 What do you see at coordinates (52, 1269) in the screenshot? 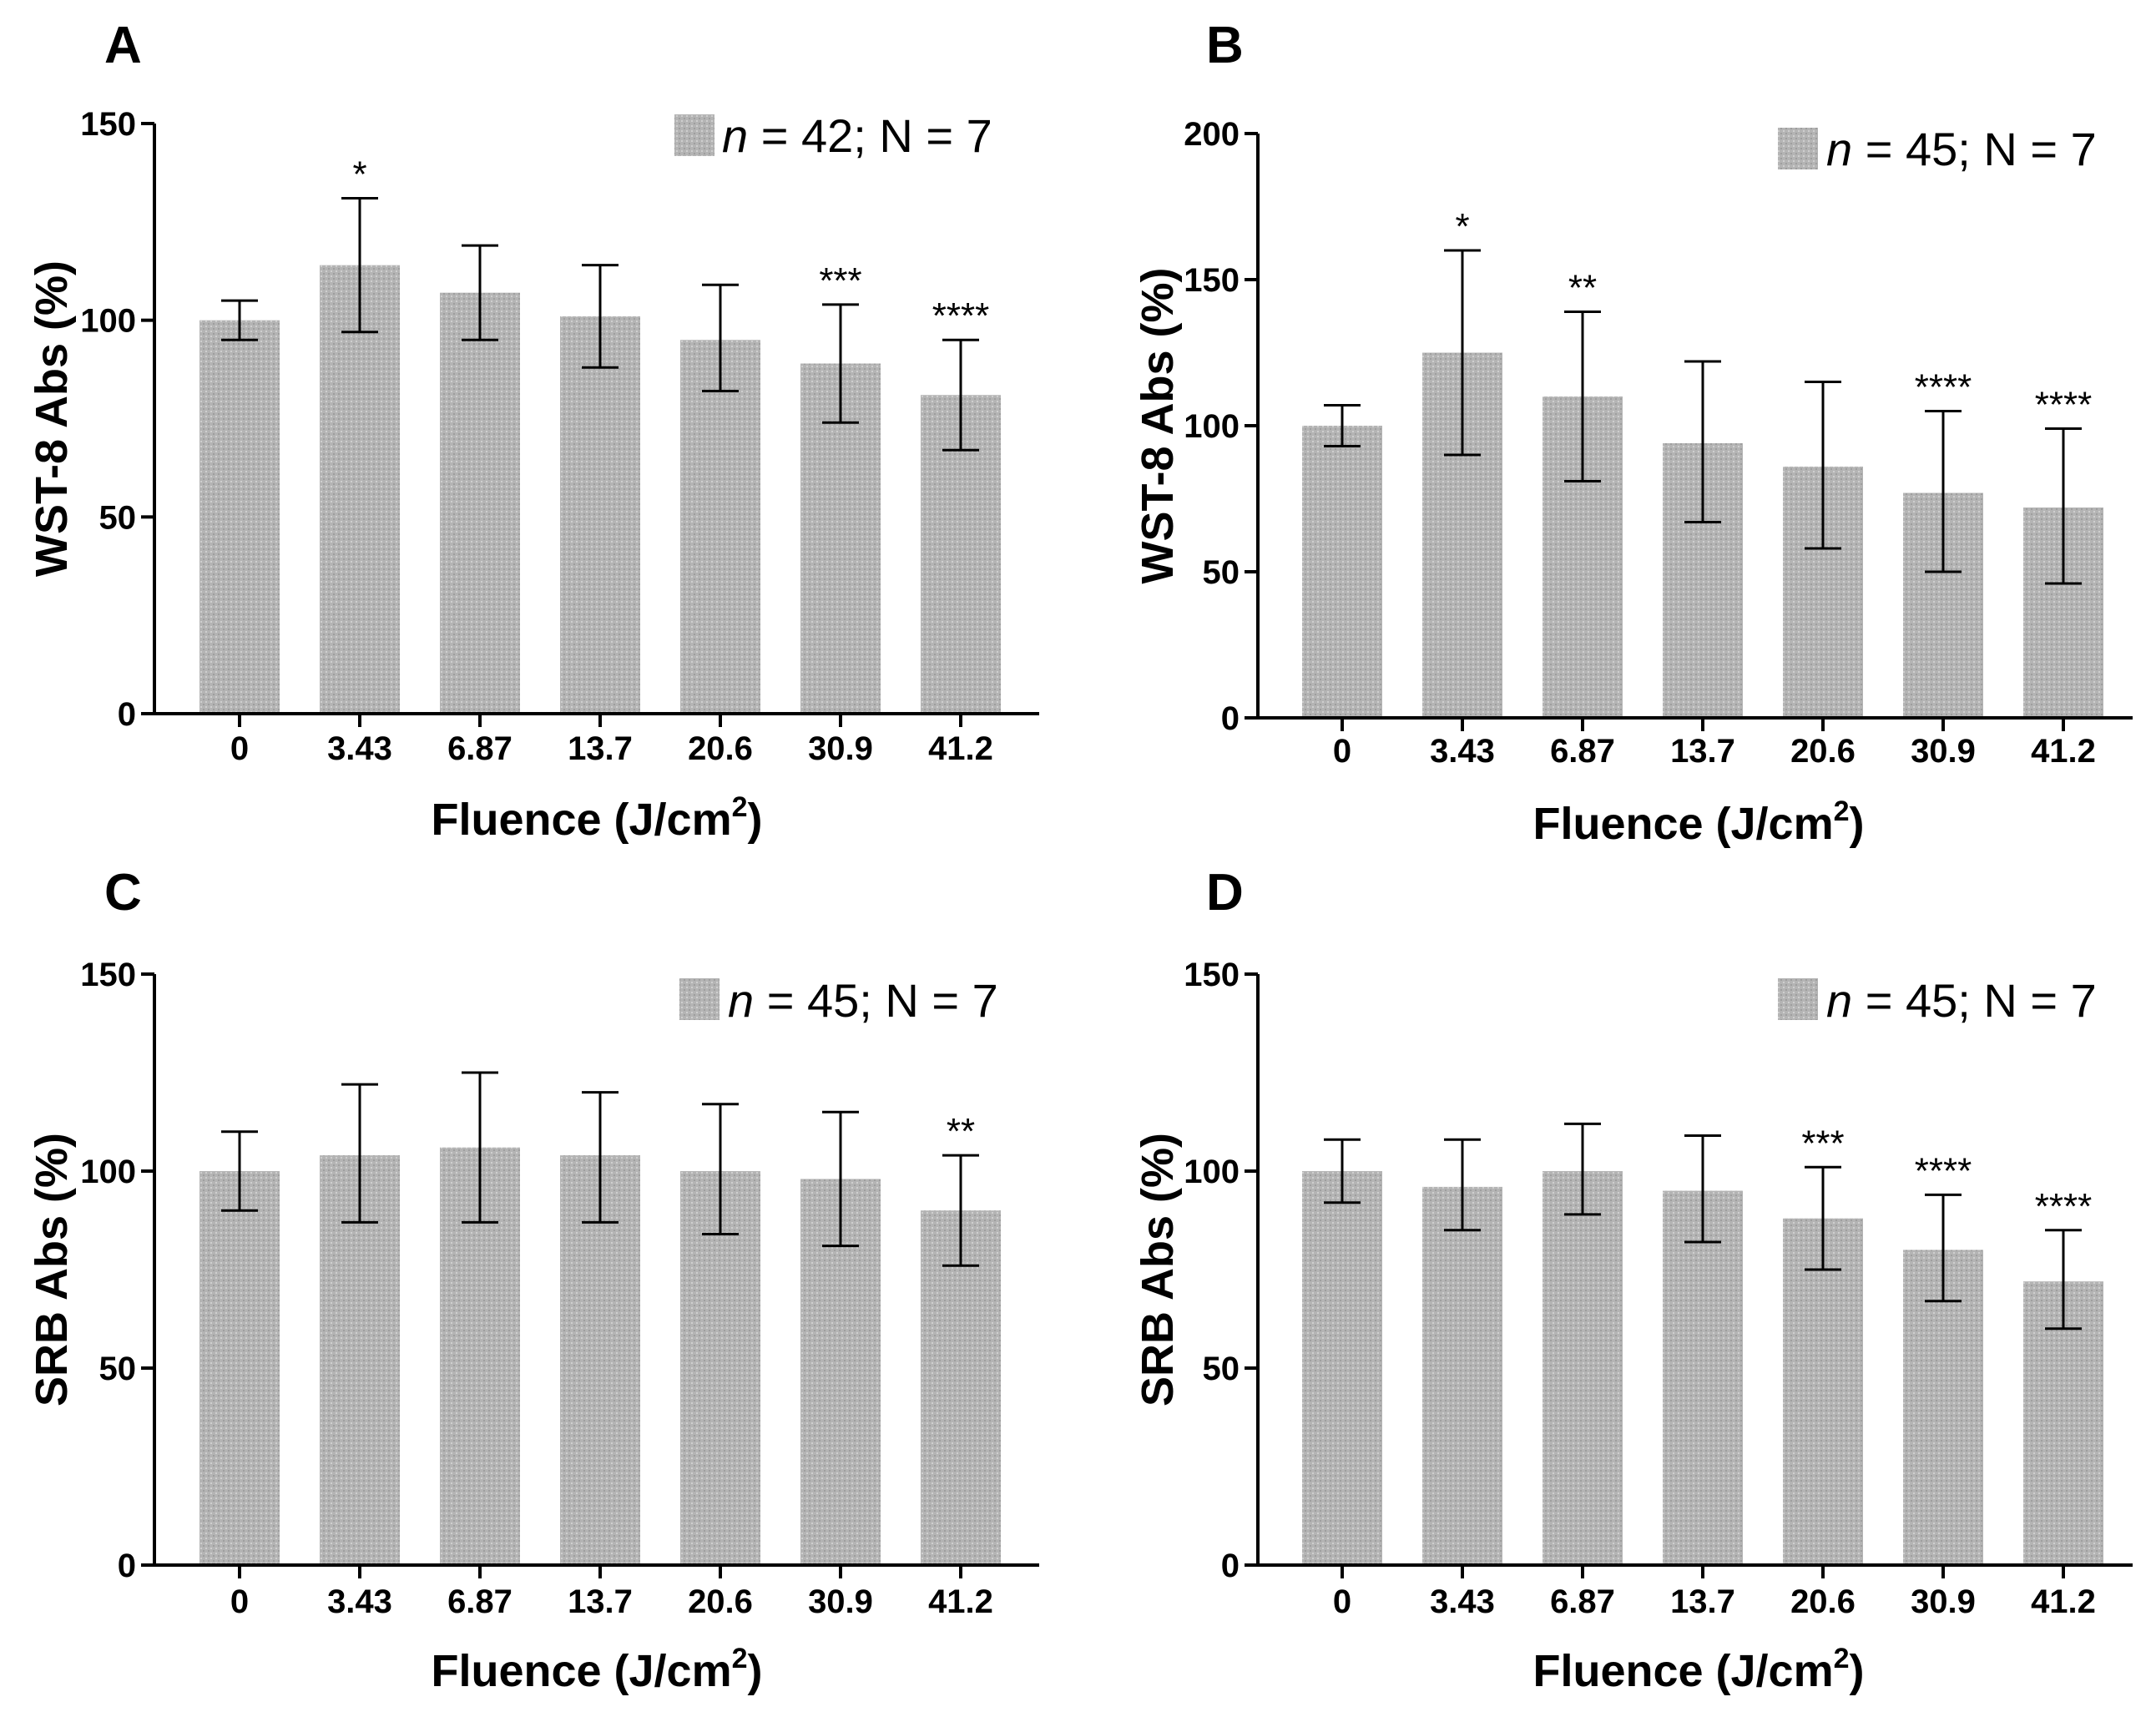
I see `y-axis-title: SRB Abs (%)` at bounding box center [52, 1269].